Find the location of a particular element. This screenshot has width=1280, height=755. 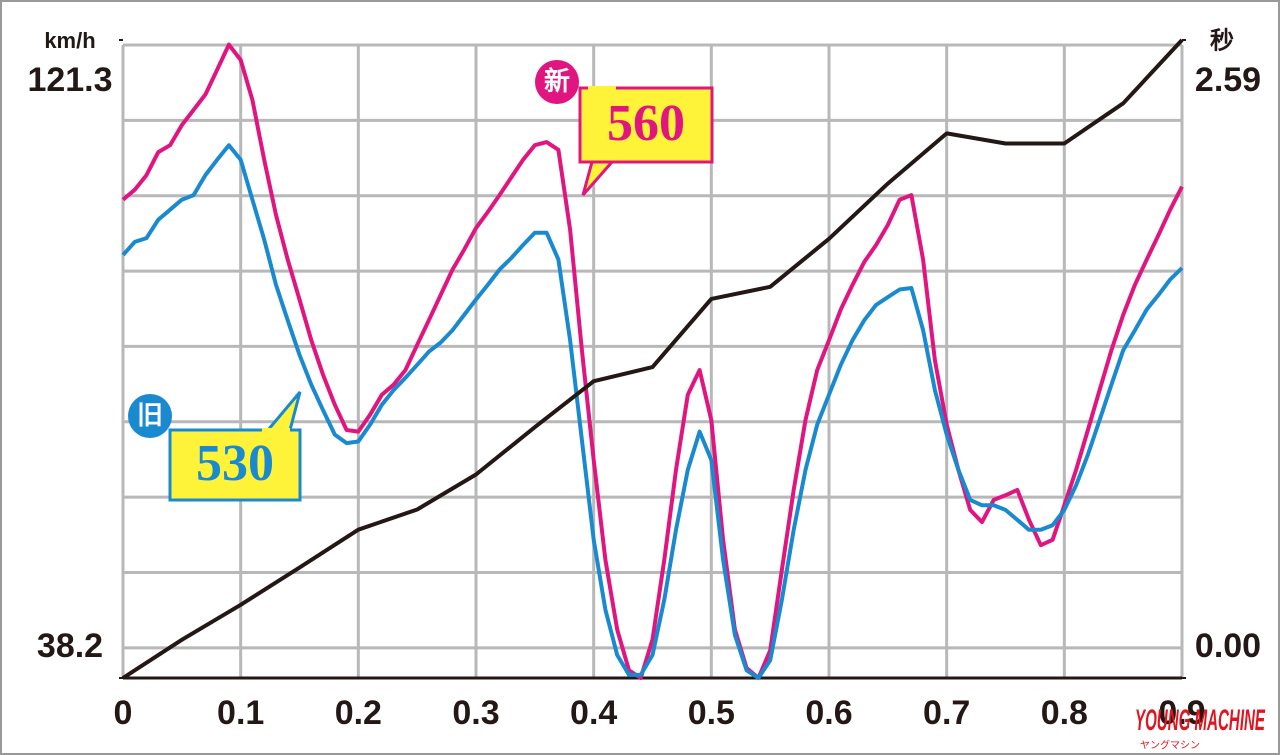

x-tick-label: 0.5 is located at coordinates (711, 713).